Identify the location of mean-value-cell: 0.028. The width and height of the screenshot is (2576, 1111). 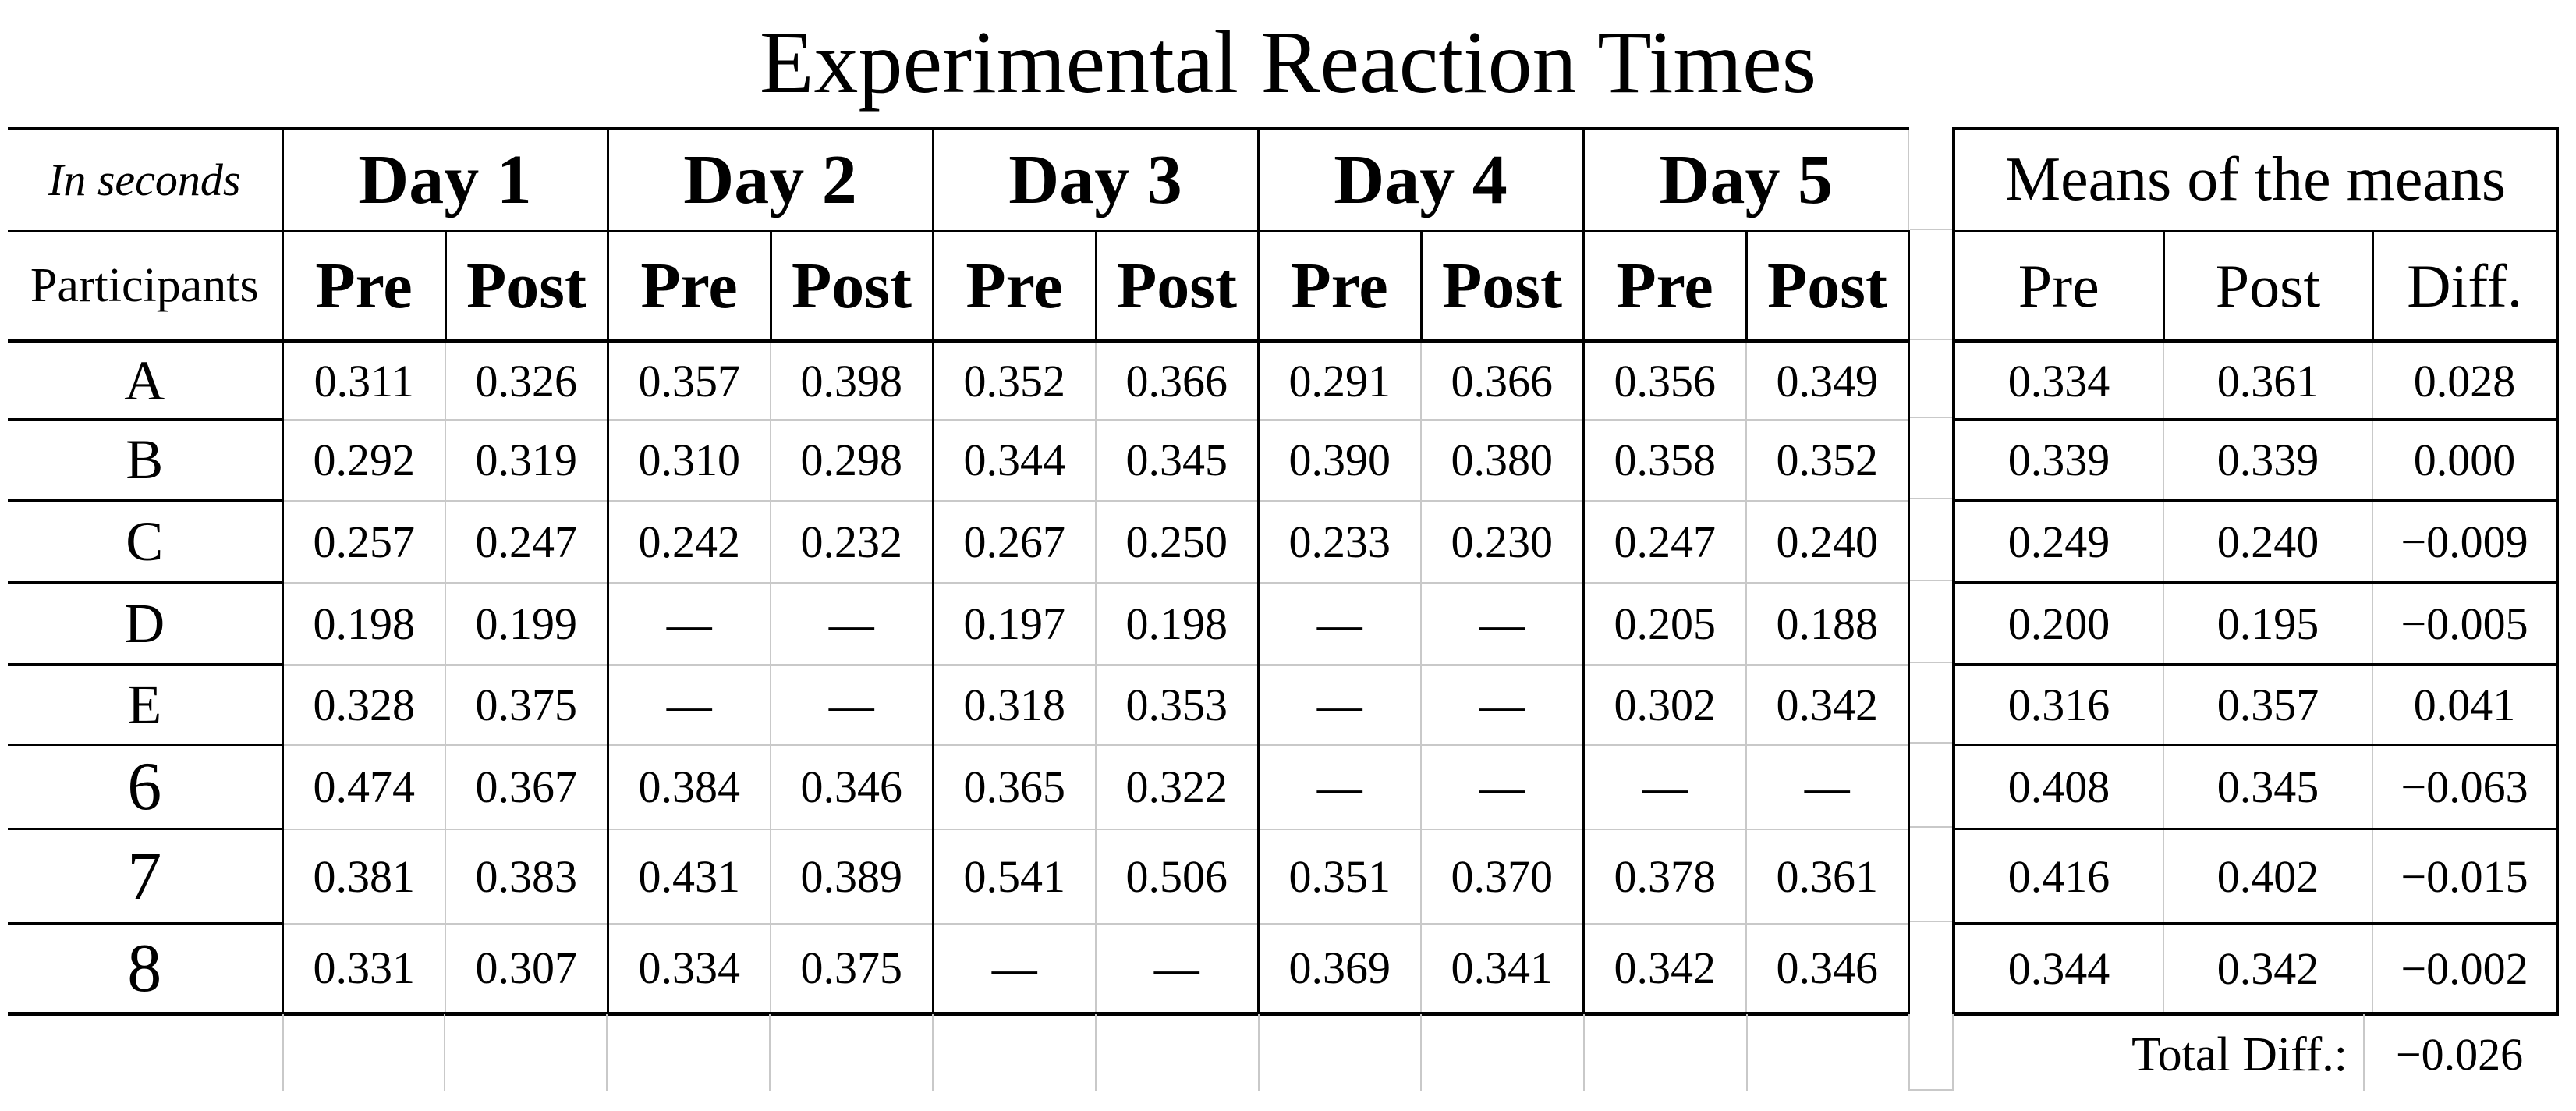
(2465, 381).